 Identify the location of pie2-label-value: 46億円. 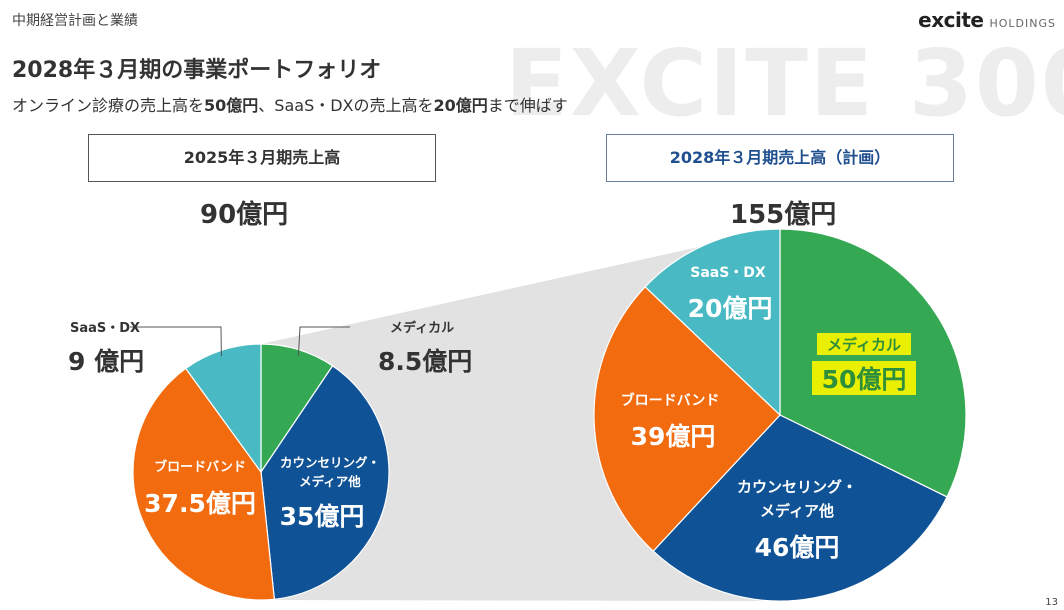
(797, 547).